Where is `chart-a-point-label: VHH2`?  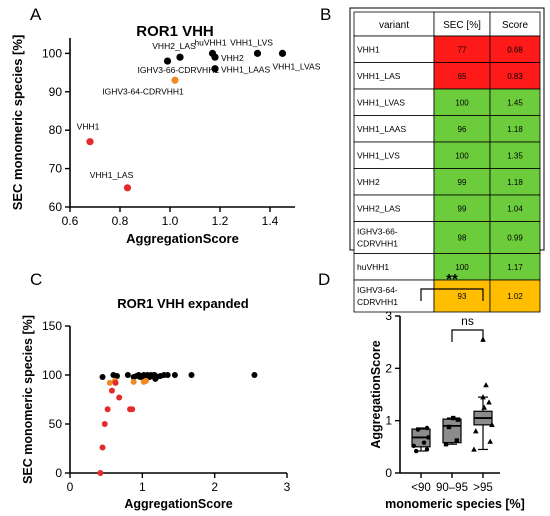 chart-a-point-label: VHH2 is located at coordinates (232, 58).